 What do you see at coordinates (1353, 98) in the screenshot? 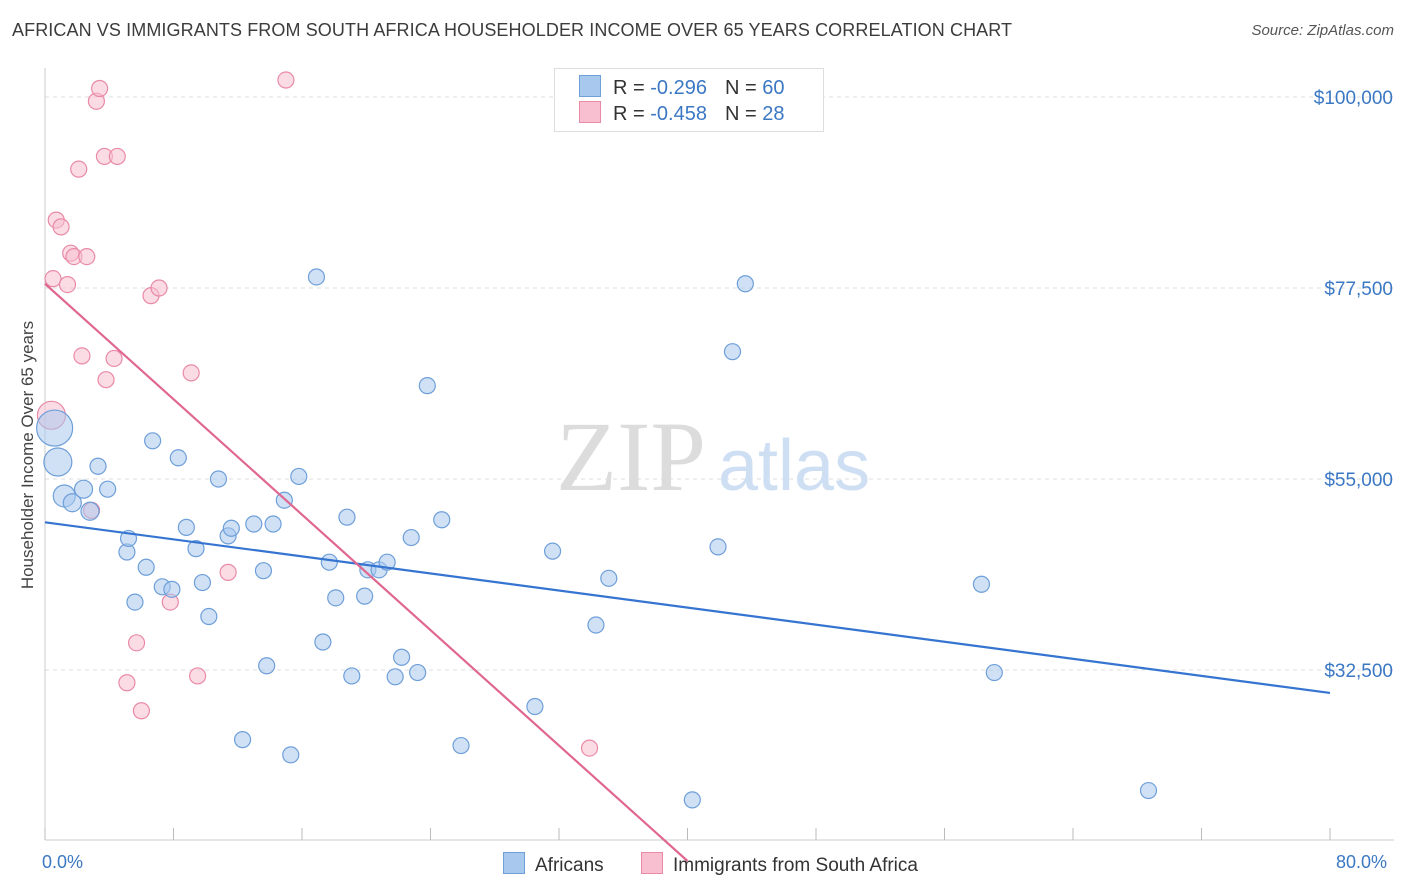
I see `y-tick-label: $100,000` at bounding box center [1353, 98].